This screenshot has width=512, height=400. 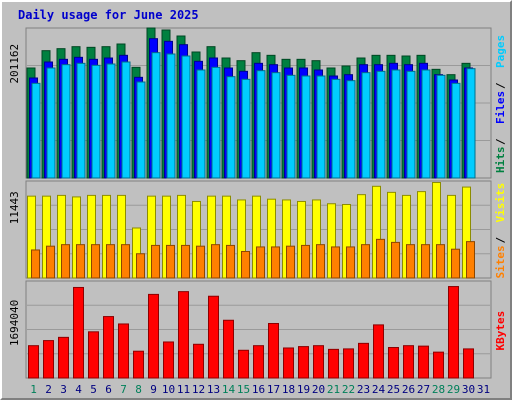 What do you see at coordinates (198, 389) in the screenshot?
I see `x-tick-label-12: 12` at bounding box center [198, 389].